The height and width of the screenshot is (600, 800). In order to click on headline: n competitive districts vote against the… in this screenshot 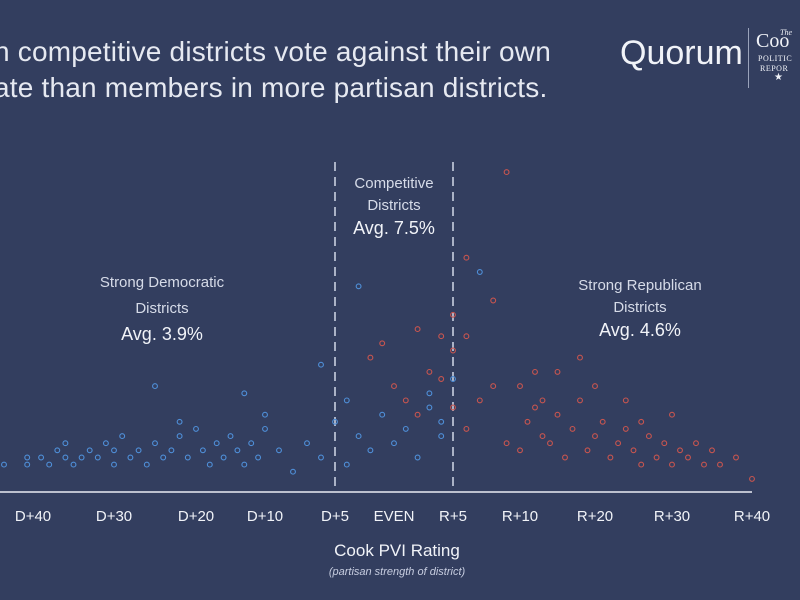, I will do `click(275, 70)`.